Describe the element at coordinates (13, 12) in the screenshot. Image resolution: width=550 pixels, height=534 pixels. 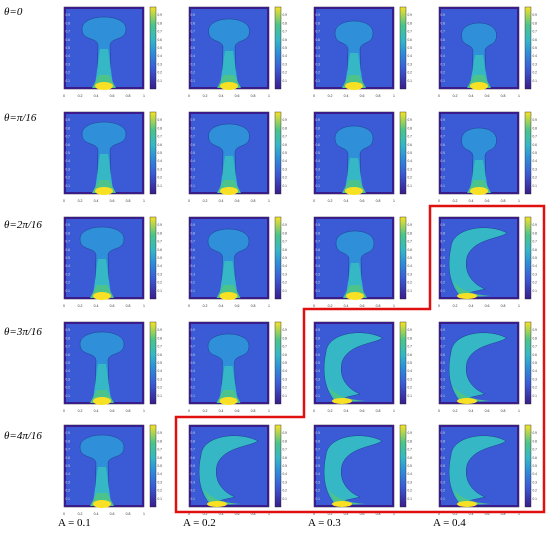
I see `row-label-0: θ=0` at that location.